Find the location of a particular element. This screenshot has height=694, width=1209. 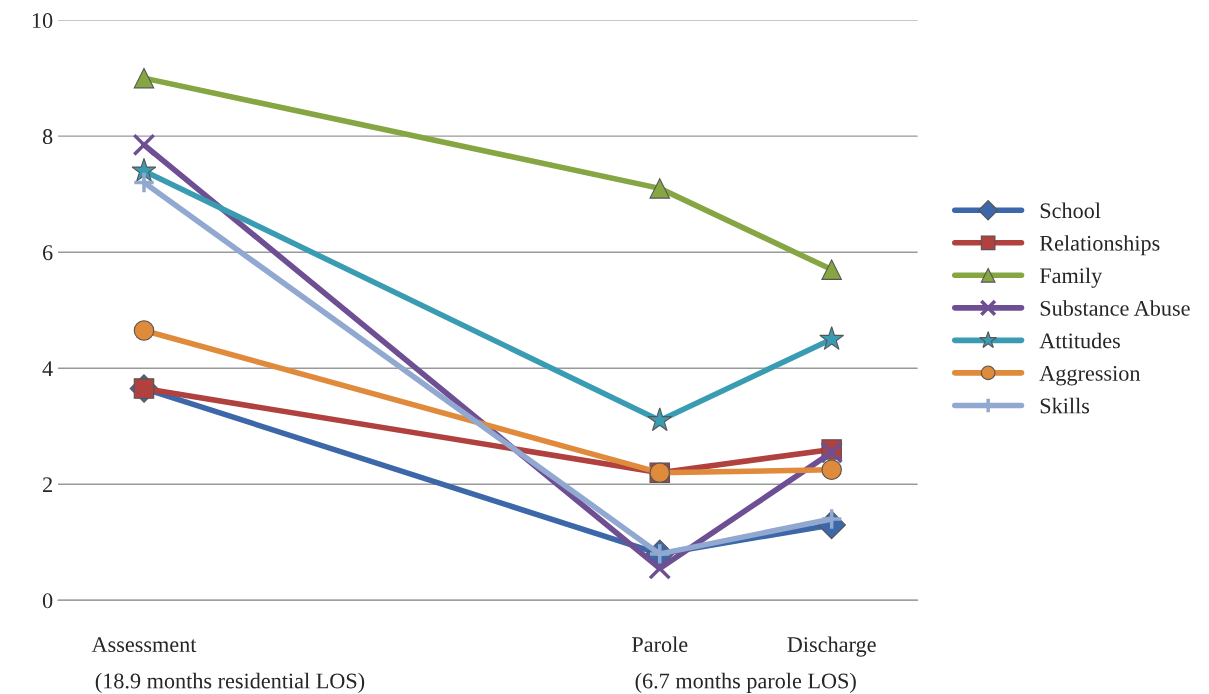

legend-label: Substance Abuse is located at coordinates (1115, 308).